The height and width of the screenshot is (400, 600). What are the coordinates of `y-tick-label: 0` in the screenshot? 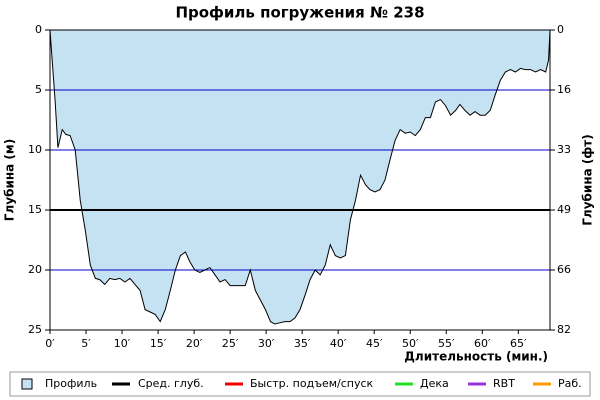 It's located at (38, 29).